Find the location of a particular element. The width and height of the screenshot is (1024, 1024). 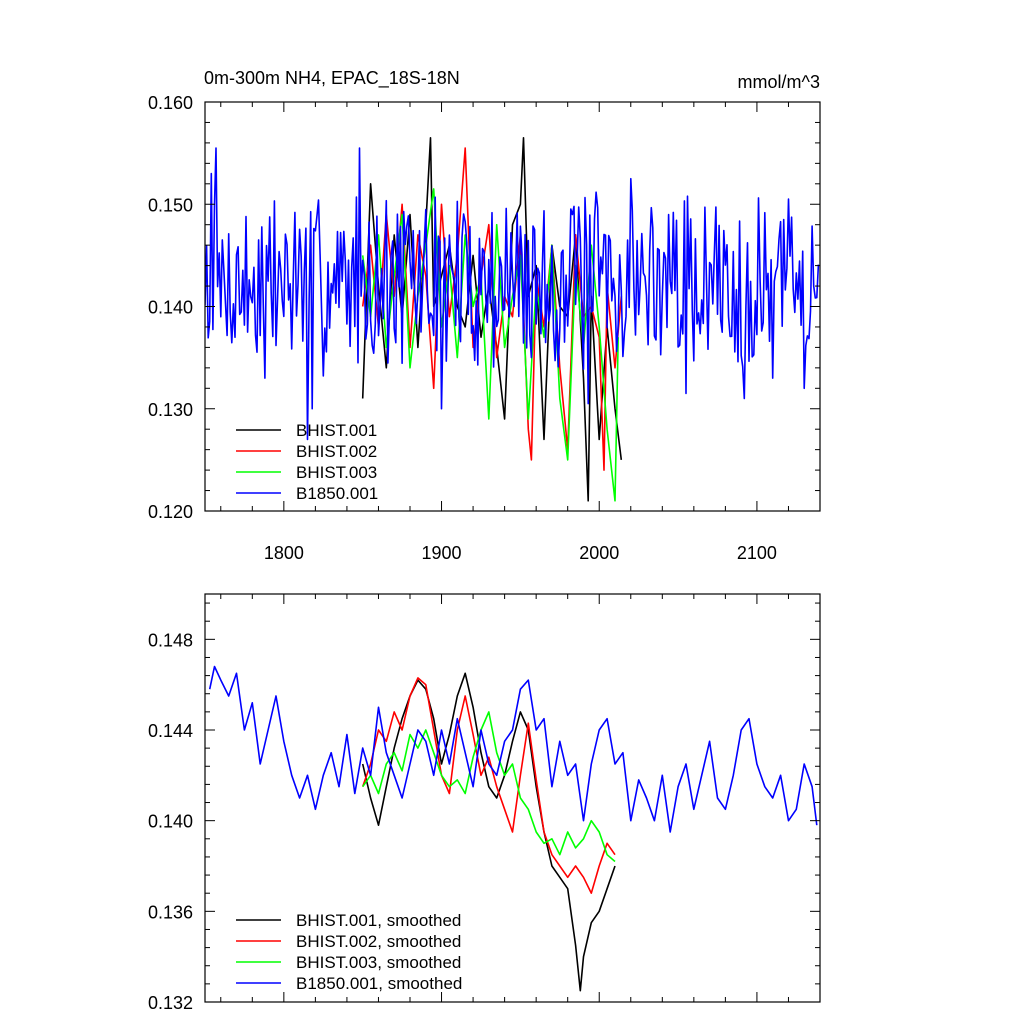

legend-label: BHIST.002, smoothed is located at coordinates (378, 941).